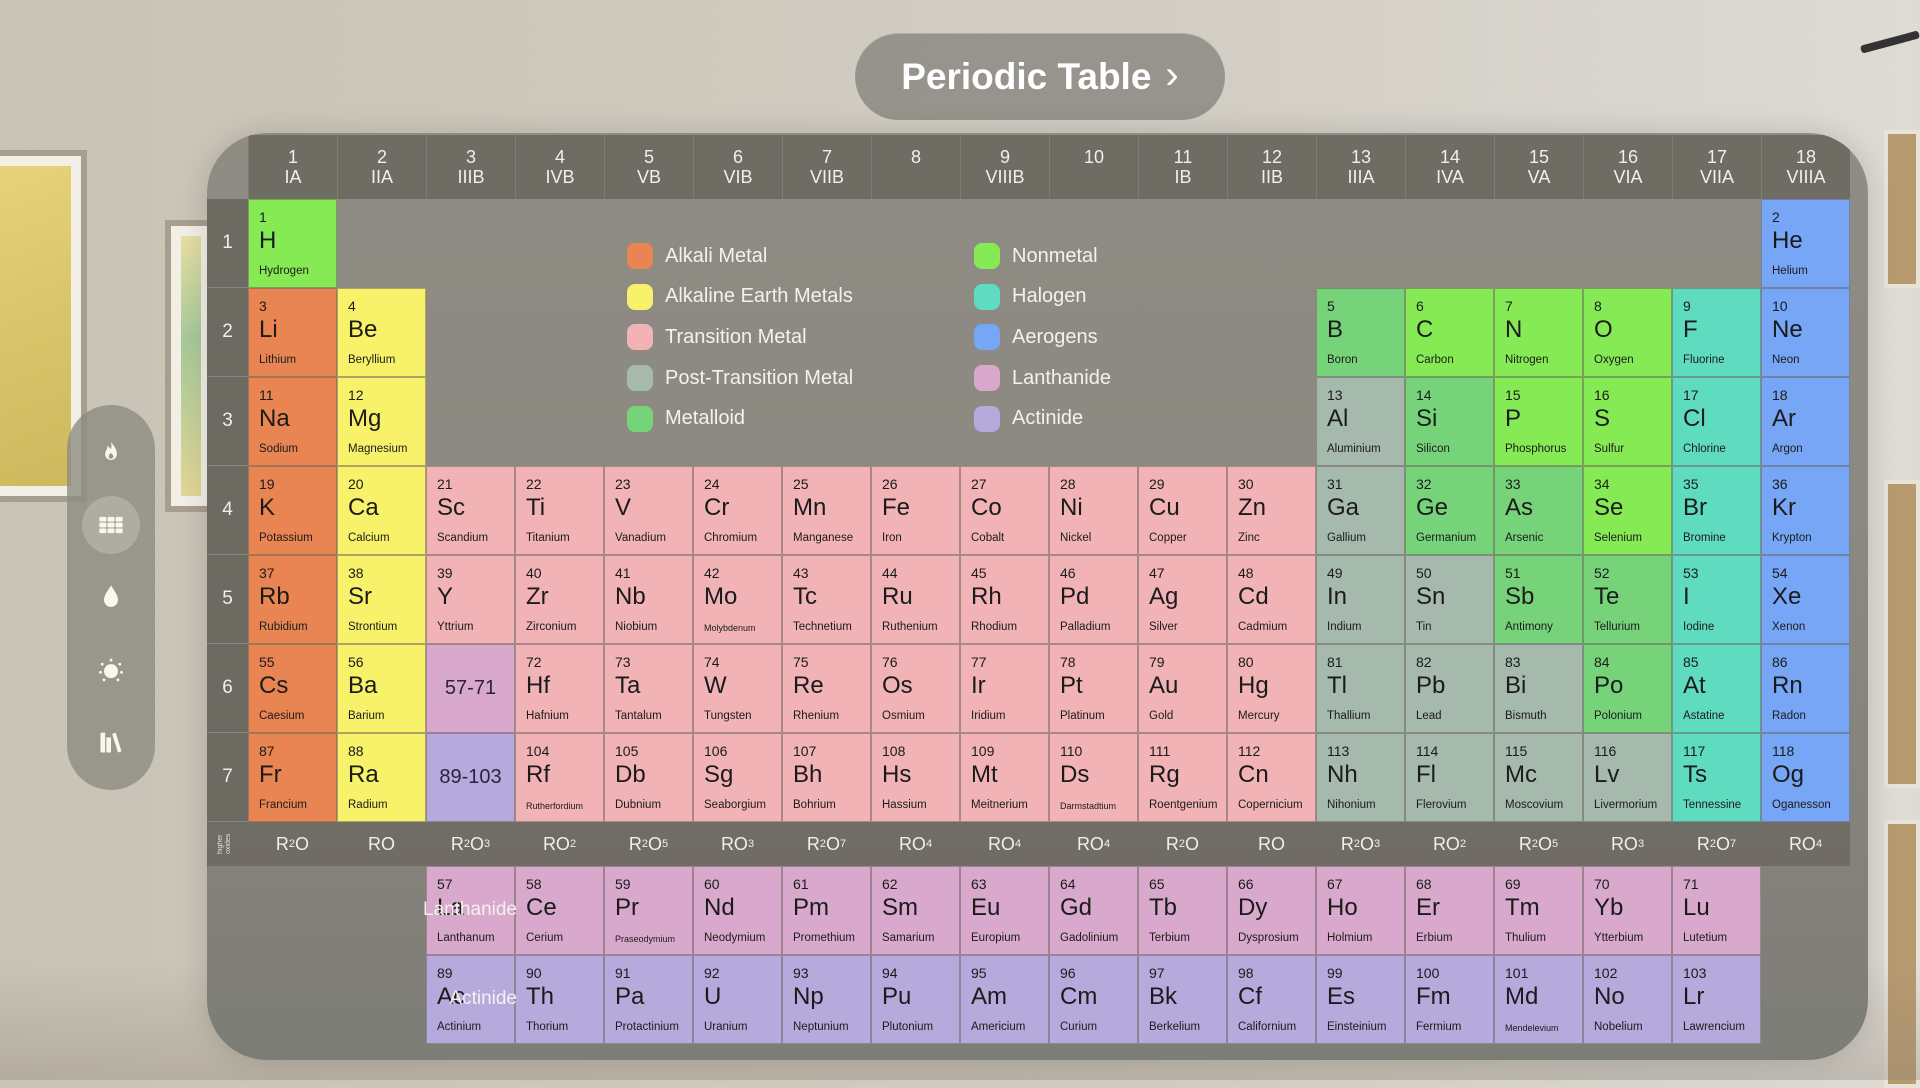 Image resolution: width=1920 pixels, height=1088 pixels. What do you see at coordinates (1093, 777) in the screenshot?
I see `element-darmstadtium: 110 Ds Darmstadtium` at bounding box center [1093, 777].